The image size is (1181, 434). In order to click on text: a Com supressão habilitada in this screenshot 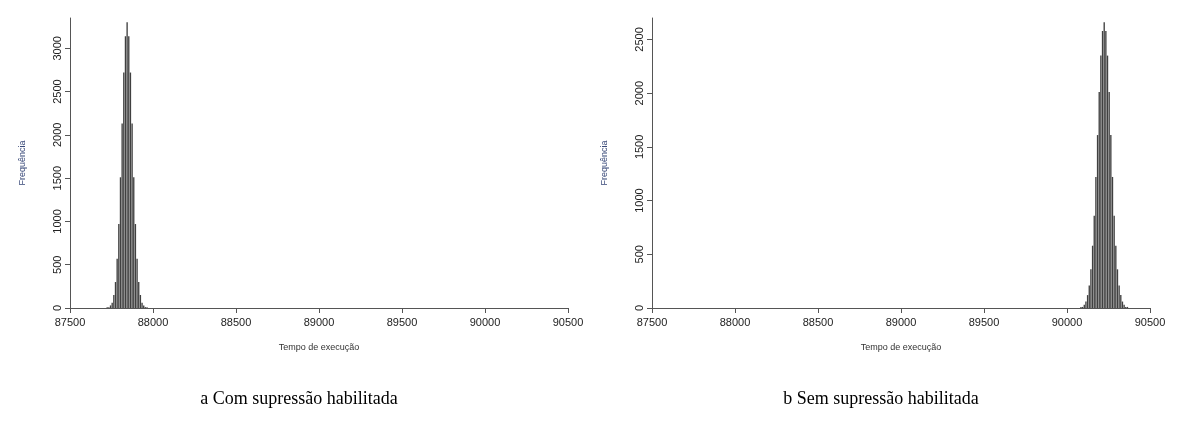, I will do `click(299, 398)`.